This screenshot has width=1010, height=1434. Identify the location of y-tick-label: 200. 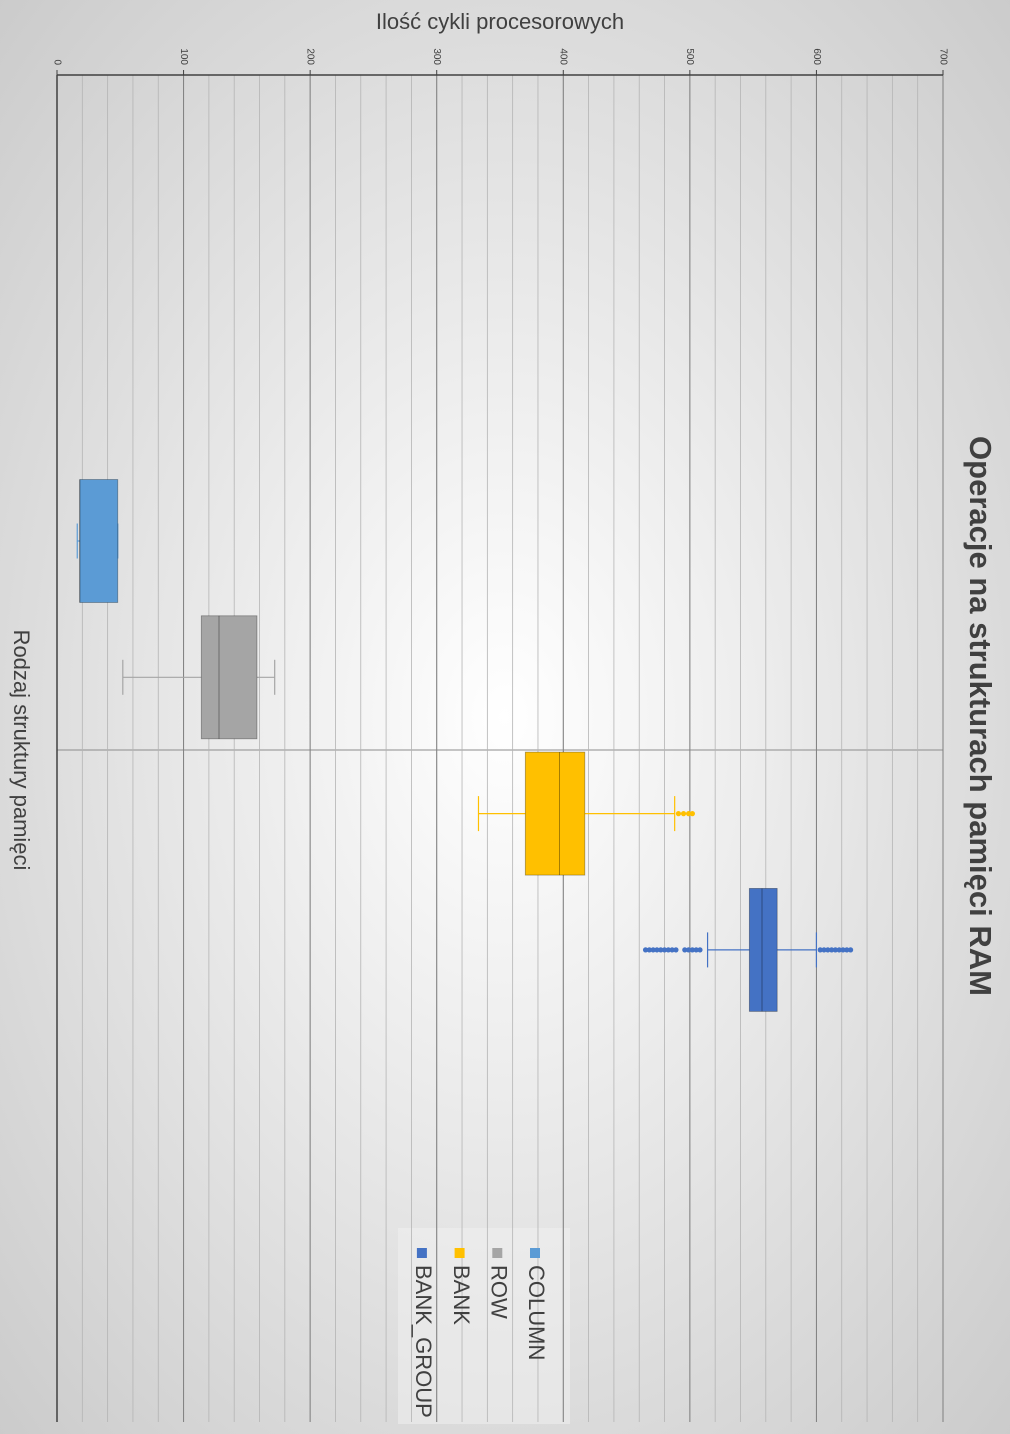
(310, 56).